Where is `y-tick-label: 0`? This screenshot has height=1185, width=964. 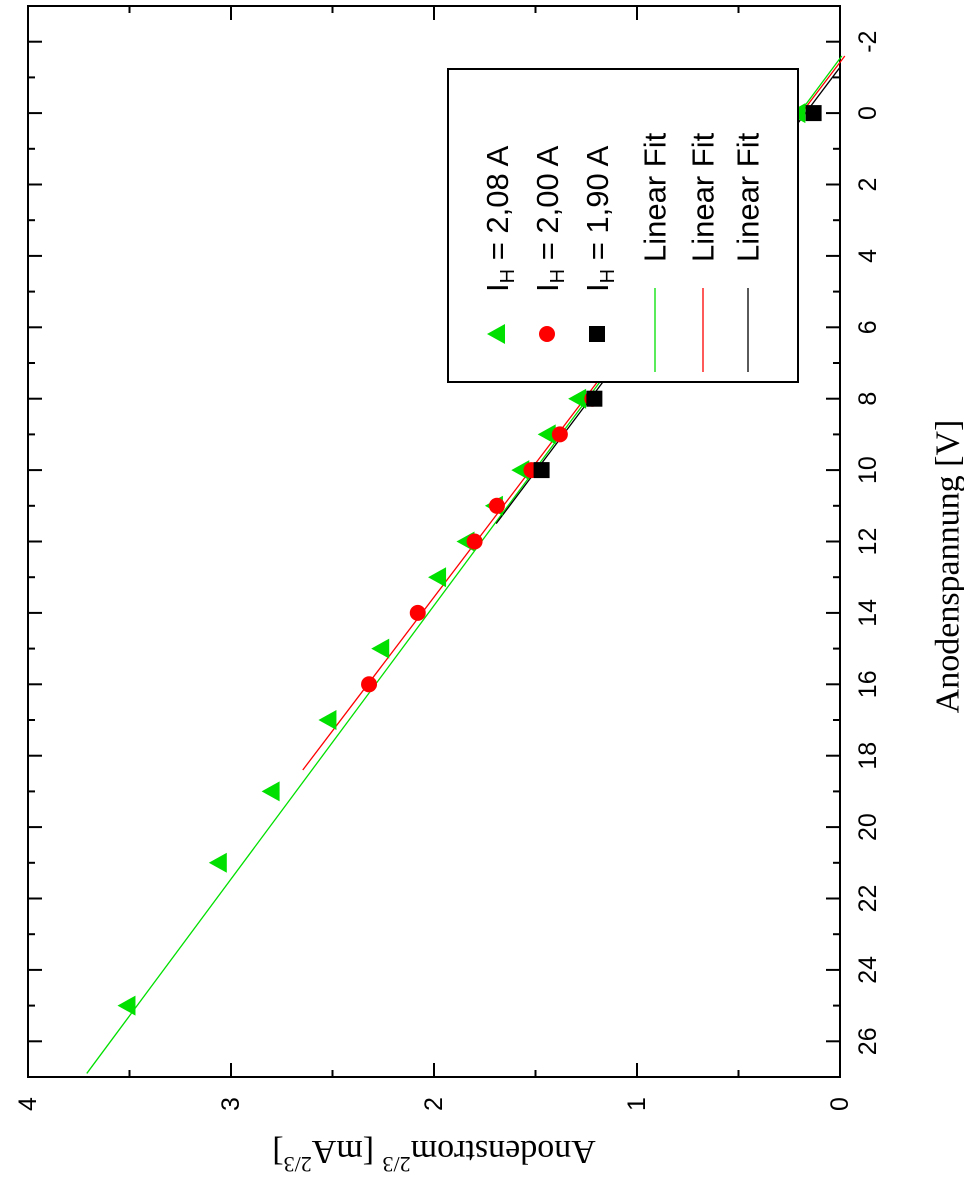
y-tick-label: 0 is located at coordinates (840, 1104).